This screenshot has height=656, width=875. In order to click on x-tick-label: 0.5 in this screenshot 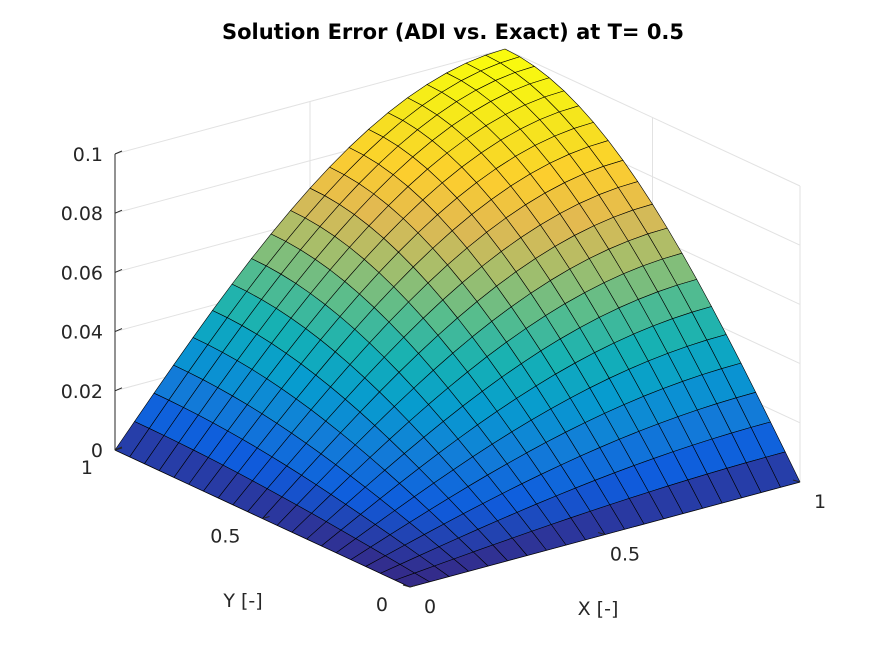, I will do `click(625, 555)`.